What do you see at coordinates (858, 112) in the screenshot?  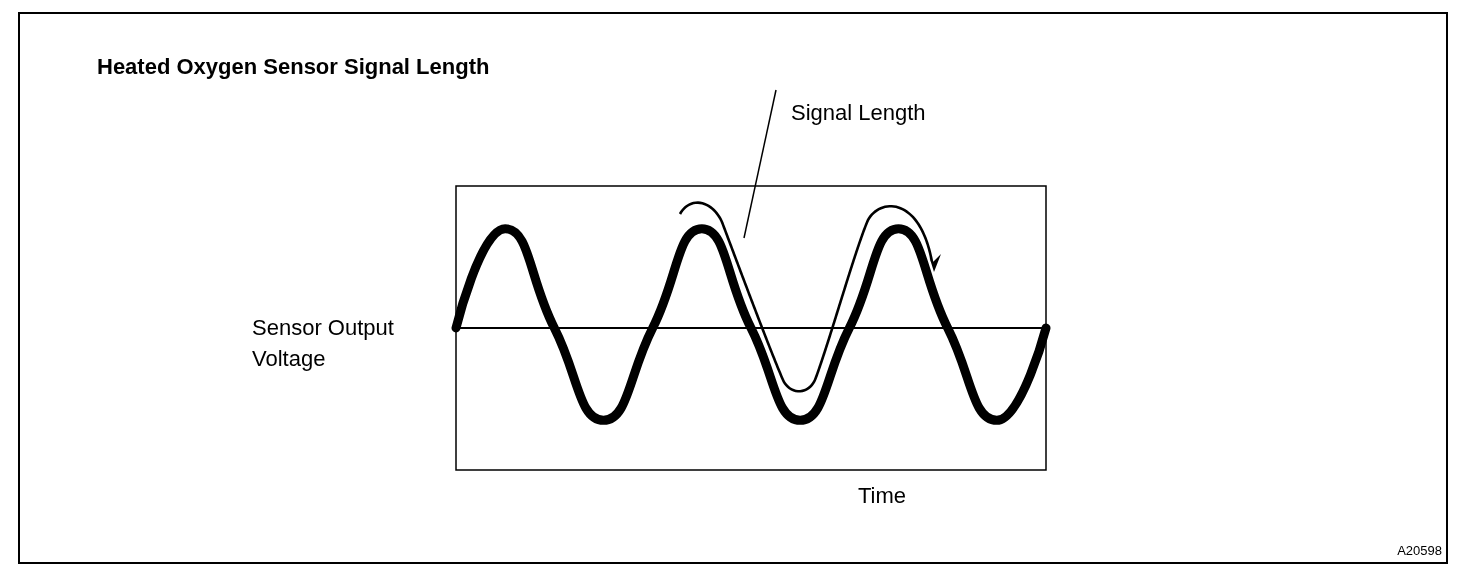 I see `text: Signal Length` at bounding box center [858, 112].